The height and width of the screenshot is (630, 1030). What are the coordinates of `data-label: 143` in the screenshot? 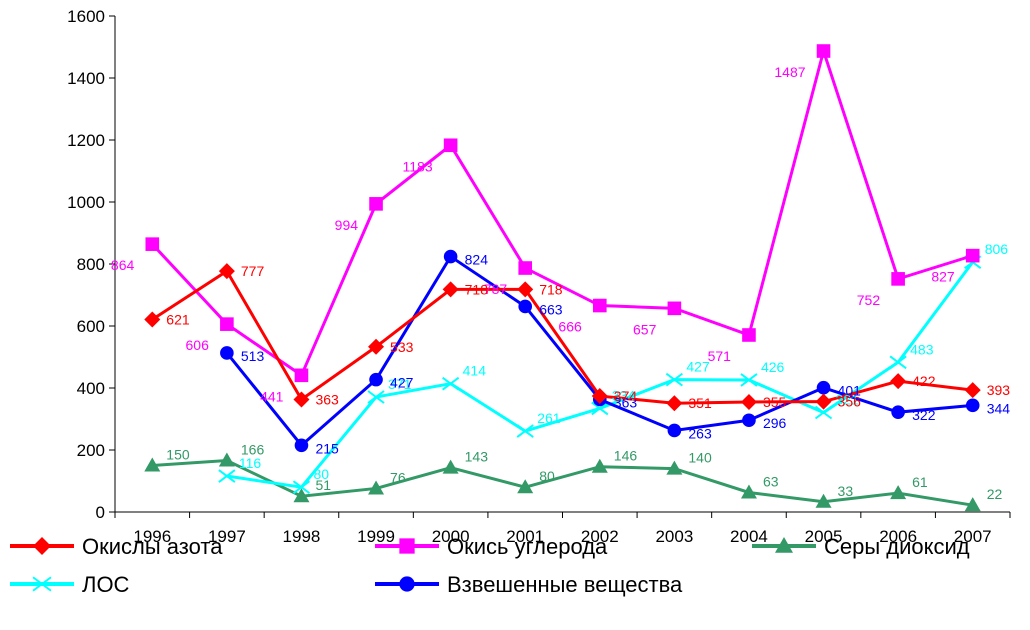 It's located at (477, 457).